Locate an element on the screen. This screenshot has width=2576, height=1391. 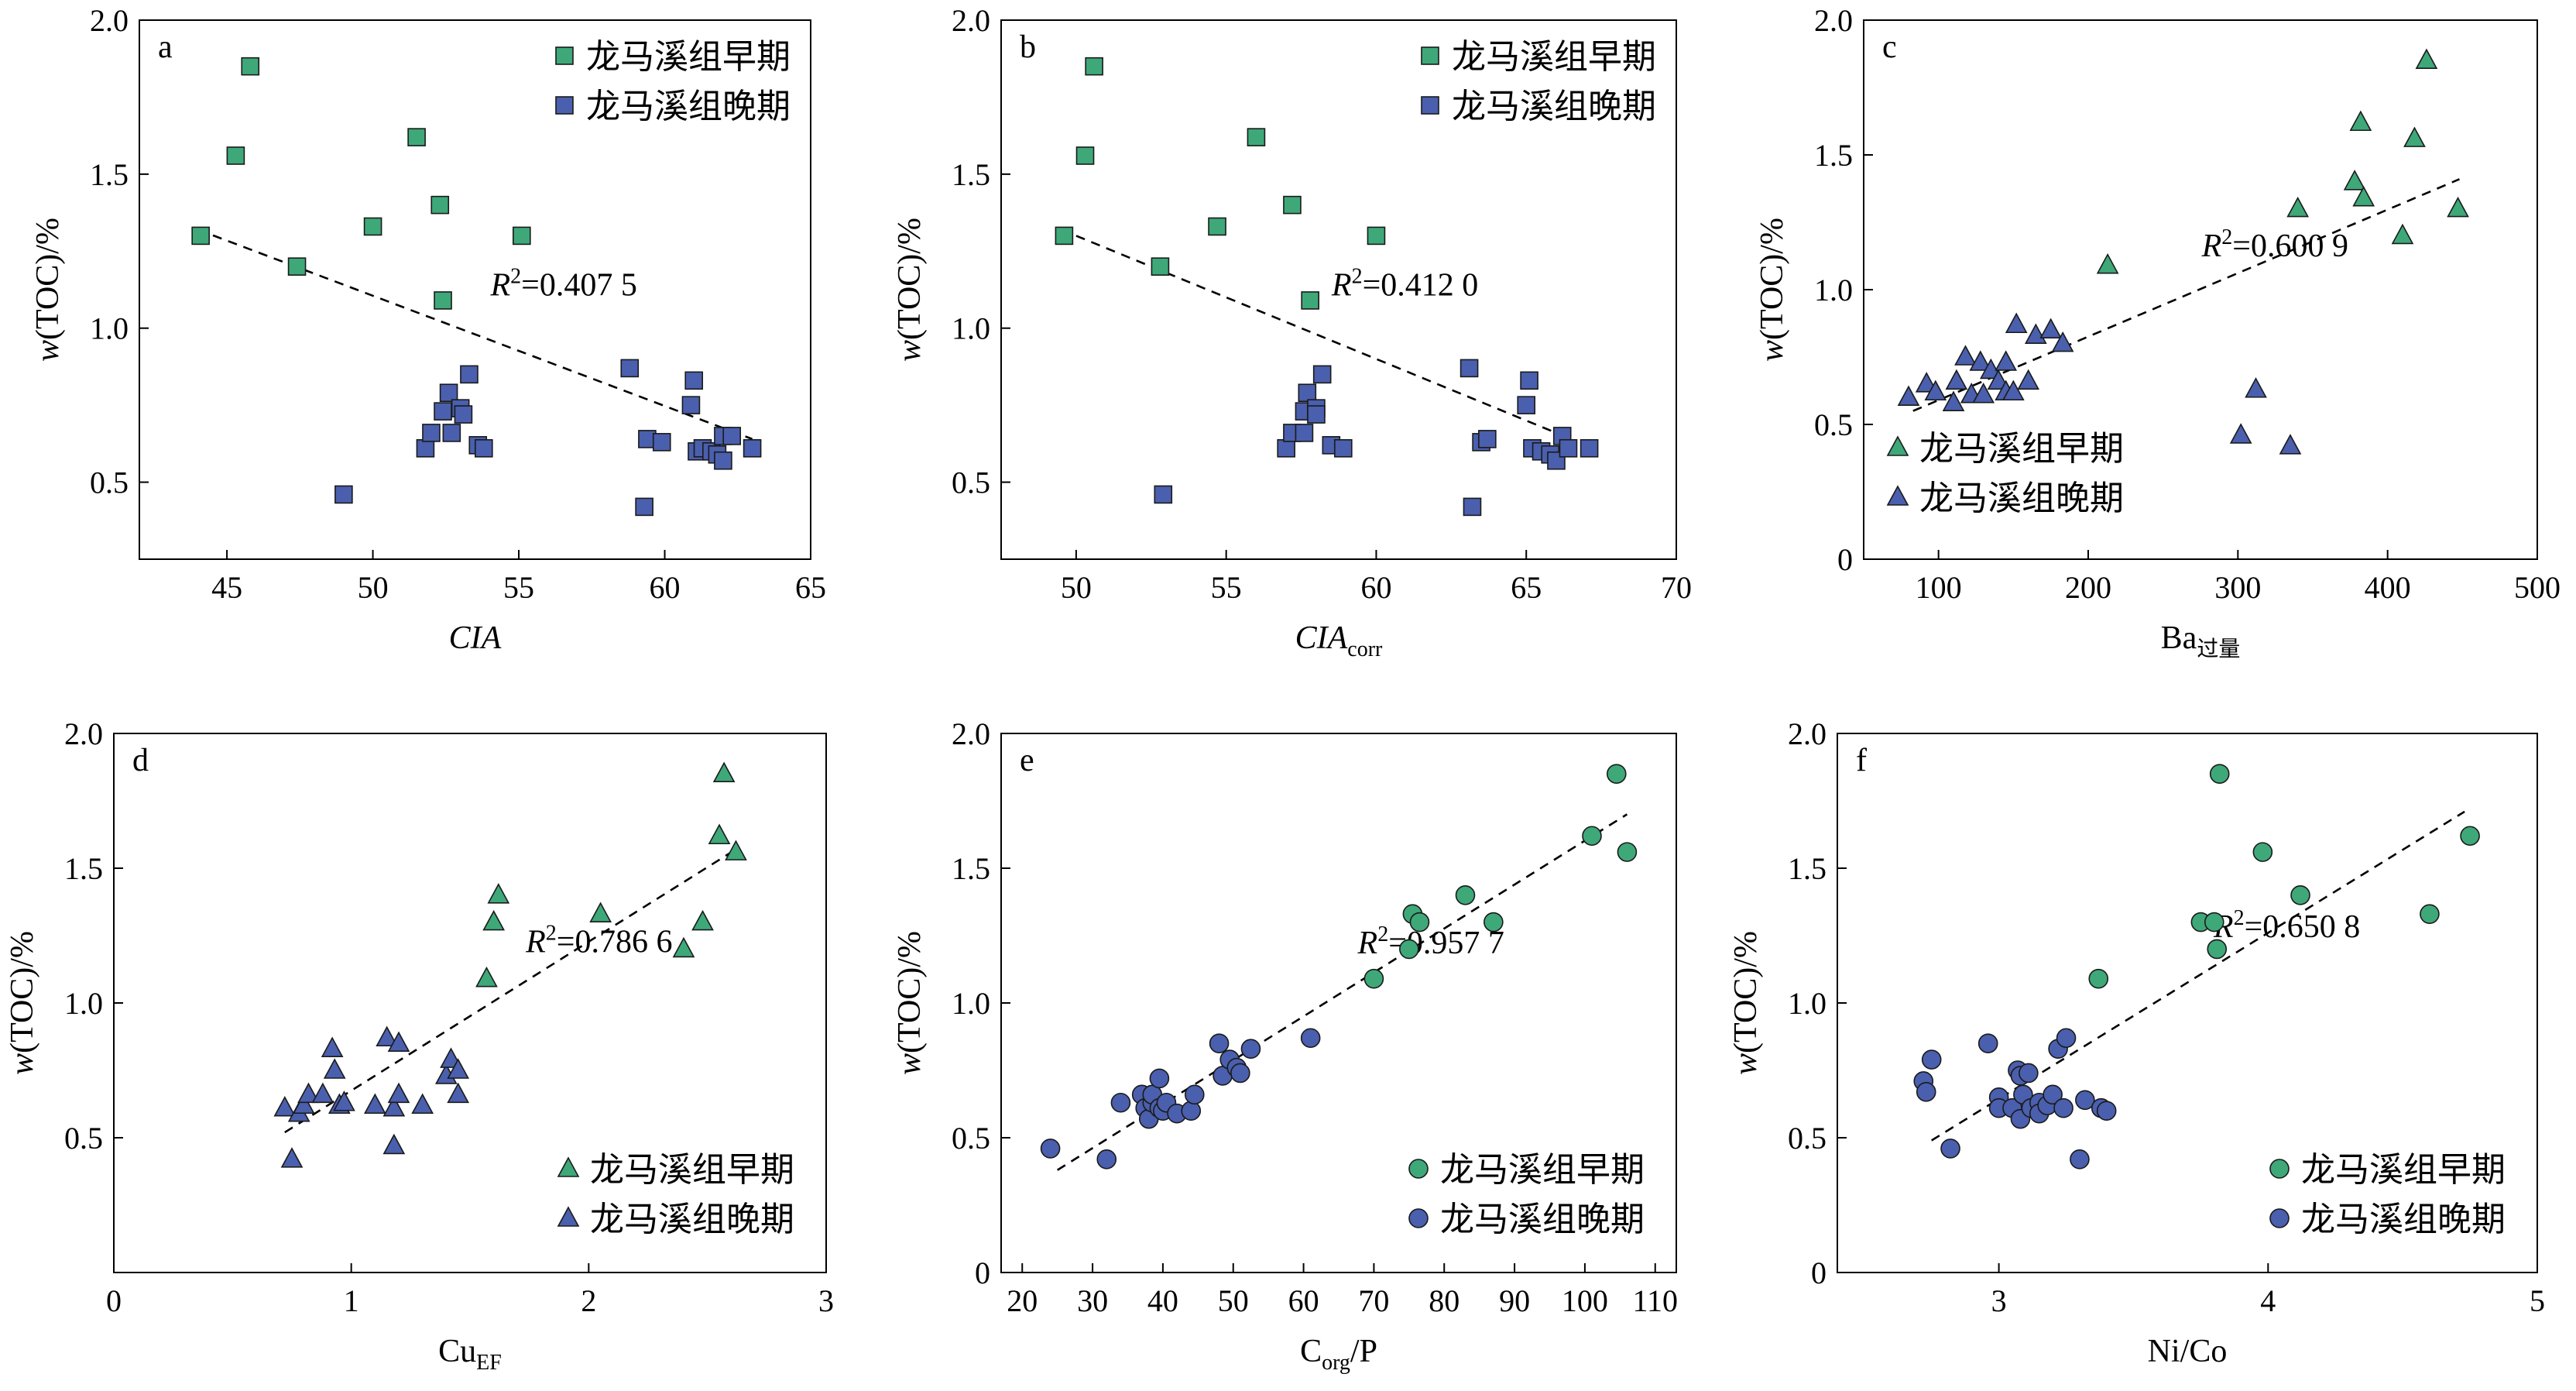
x-tick-label: 4 is located at coordinates (2268, 1300).